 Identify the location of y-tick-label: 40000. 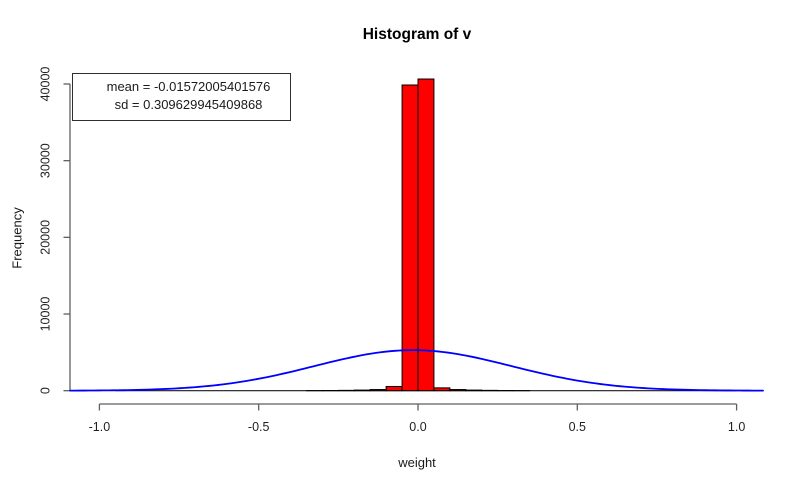
(45, 84).